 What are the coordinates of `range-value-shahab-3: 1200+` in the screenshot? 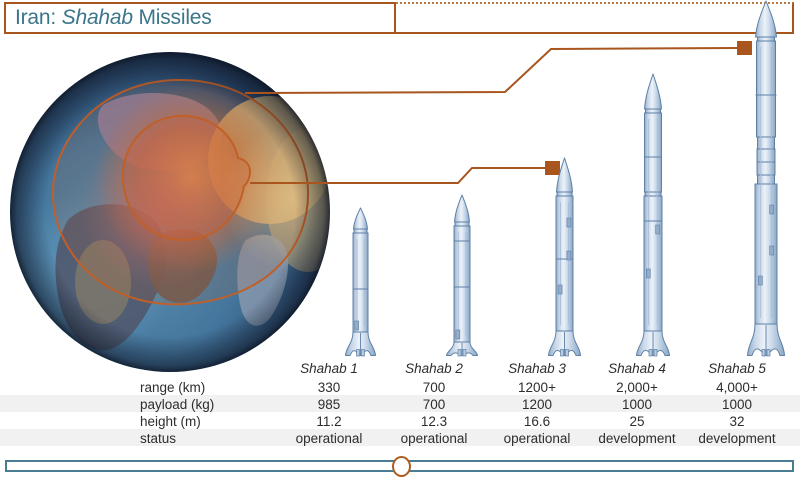 It's located at (537, 387).